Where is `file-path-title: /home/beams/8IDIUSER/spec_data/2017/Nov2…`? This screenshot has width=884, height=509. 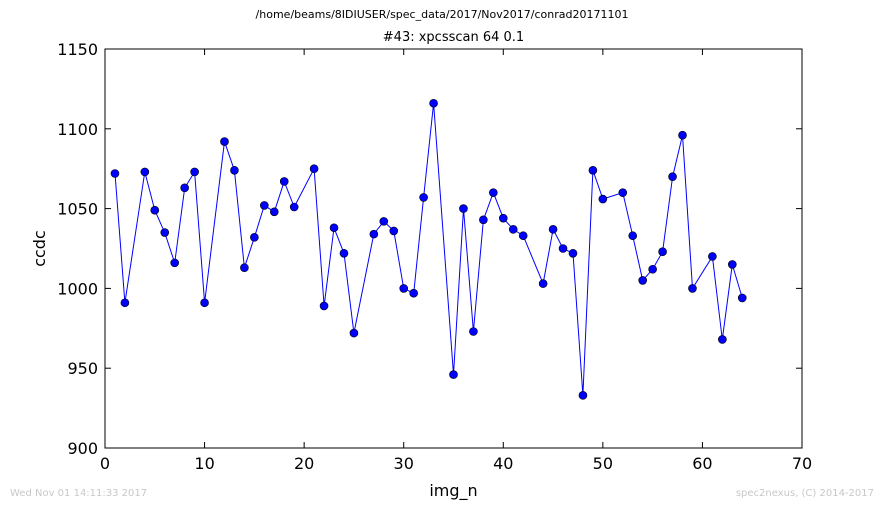 file-path-title: /home/beams/8IDIUSER/spec_data/2017/Nov2… is located at coordinates (442, 14).